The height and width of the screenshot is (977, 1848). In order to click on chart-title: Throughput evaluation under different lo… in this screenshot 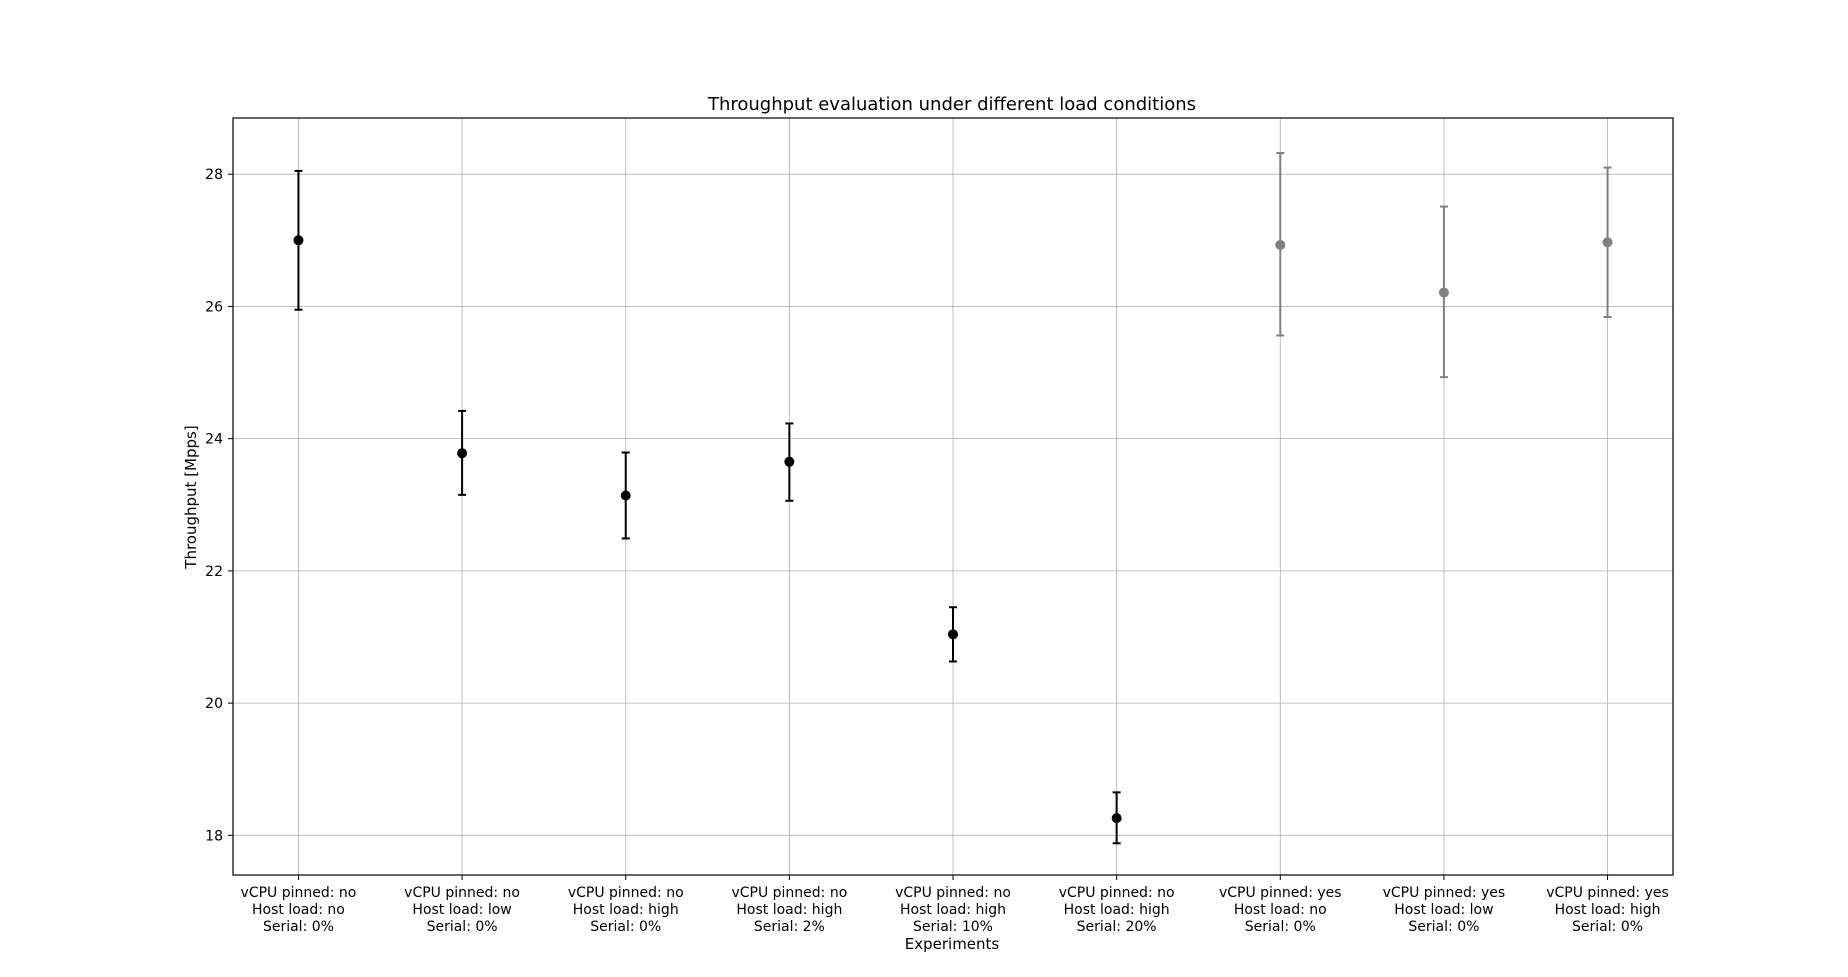, I will do `click(951, 104)`.